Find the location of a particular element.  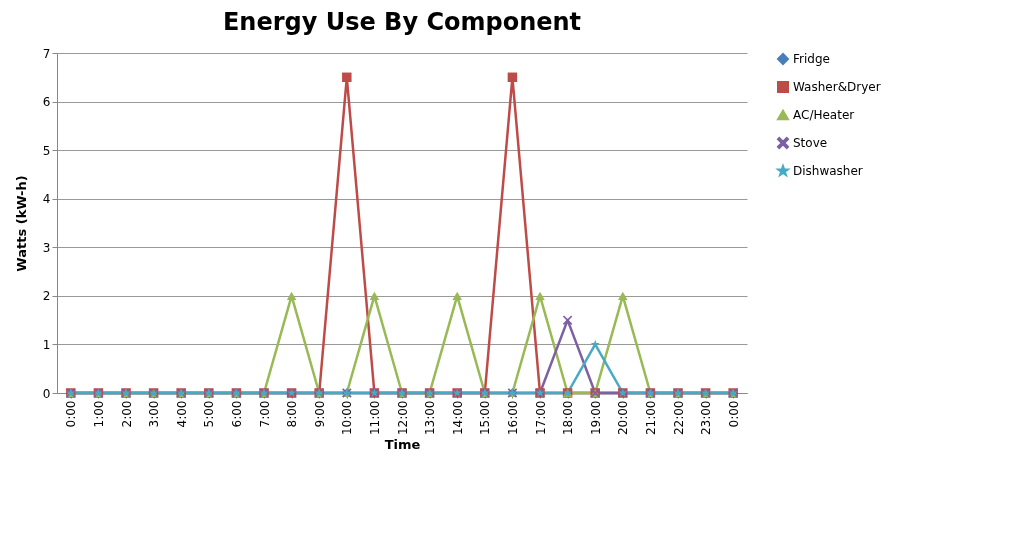

x-tick-label: 8:00 is located at coordinates (292, 414).